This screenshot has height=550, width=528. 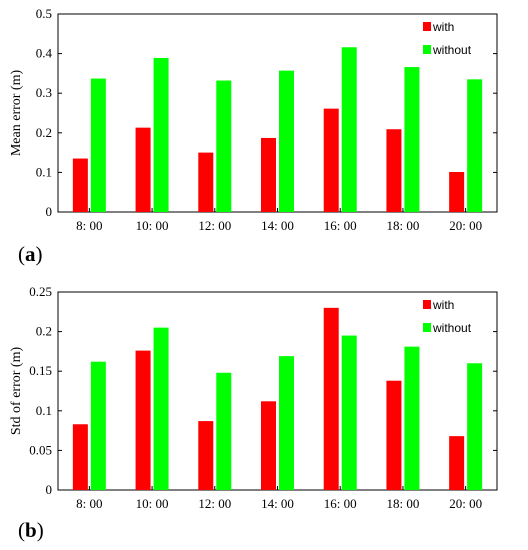 What do you see at coordinates (16, 113) in the screenshot?
I see `y-axis-label: Mean error (m)` at bounding box center [16, 113].